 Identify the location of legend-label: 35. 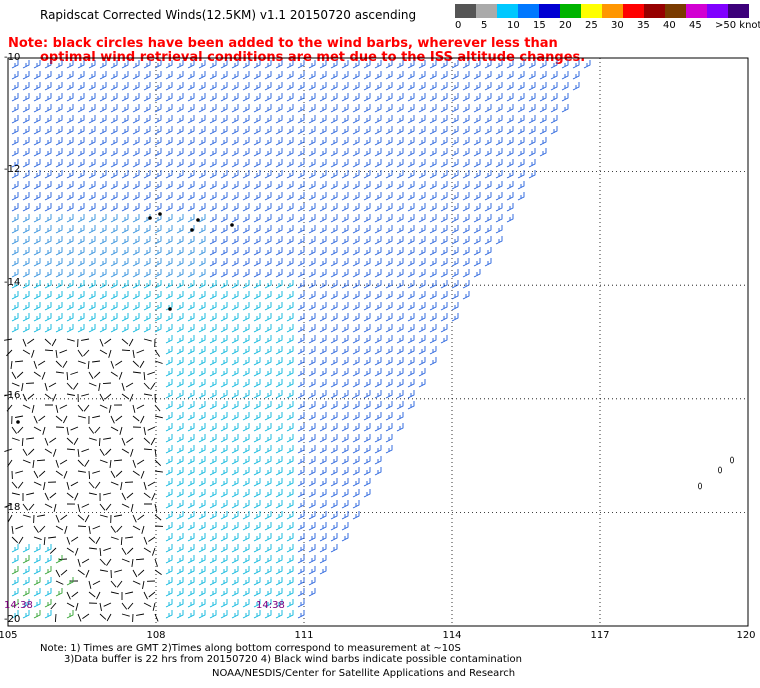
(643, 25).